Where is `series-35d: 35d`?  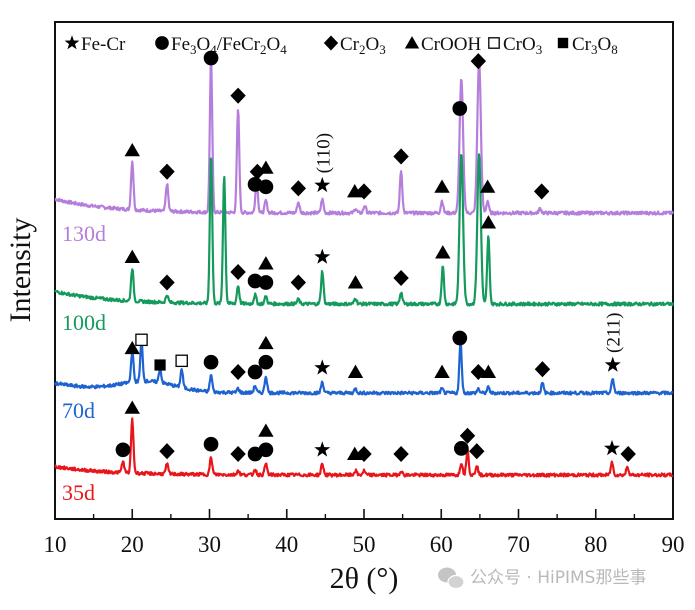
series-35d: 35d is located at coordinates (364, 461).